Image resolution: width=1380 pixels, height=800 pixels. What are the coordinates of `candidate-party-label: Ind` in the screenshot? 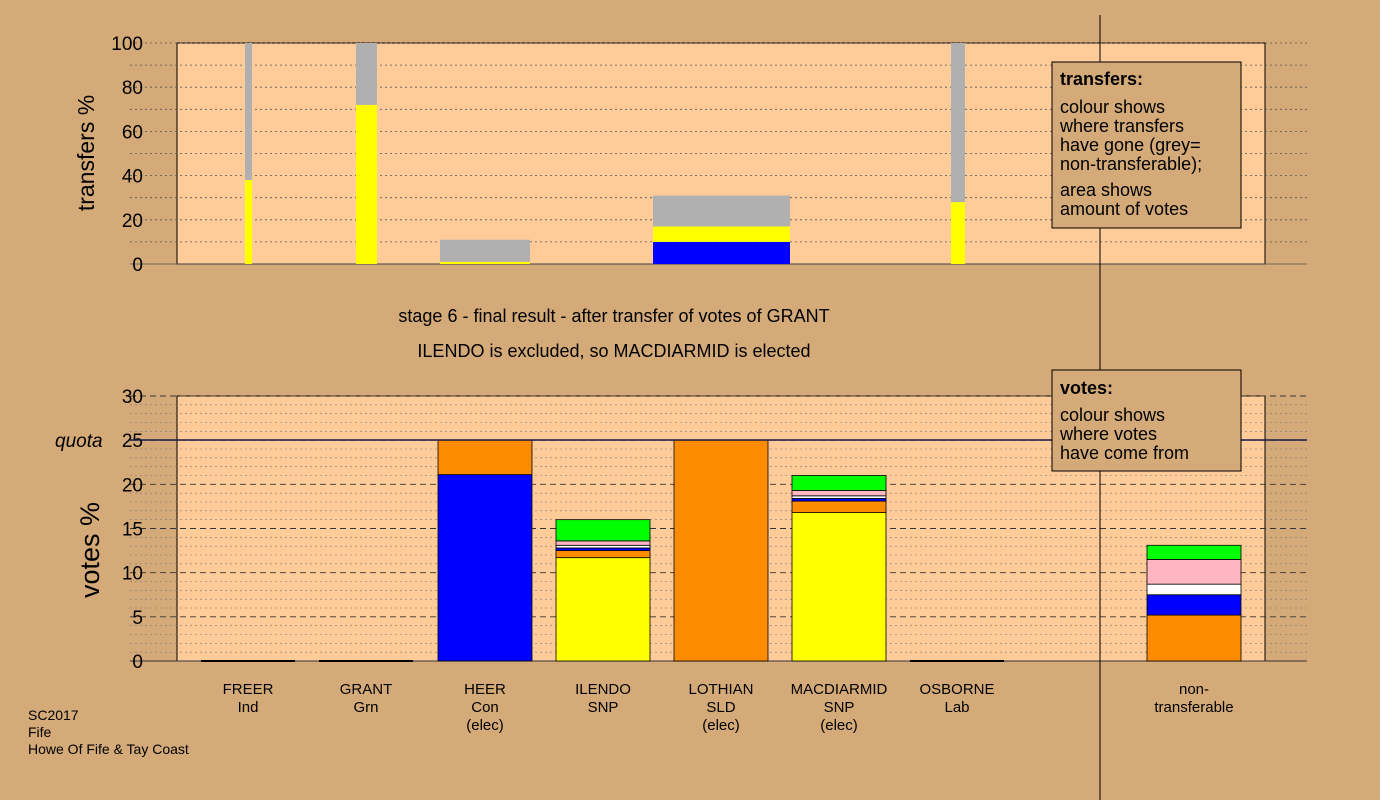 It's located at (248, 707).